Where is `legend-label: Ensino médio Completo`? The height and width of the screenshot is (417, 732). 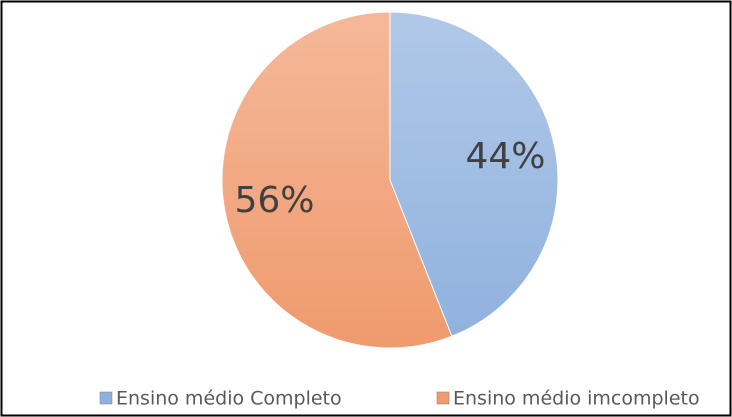 legend-label: Ensino médio Completo is located at coordinates (229, 399).